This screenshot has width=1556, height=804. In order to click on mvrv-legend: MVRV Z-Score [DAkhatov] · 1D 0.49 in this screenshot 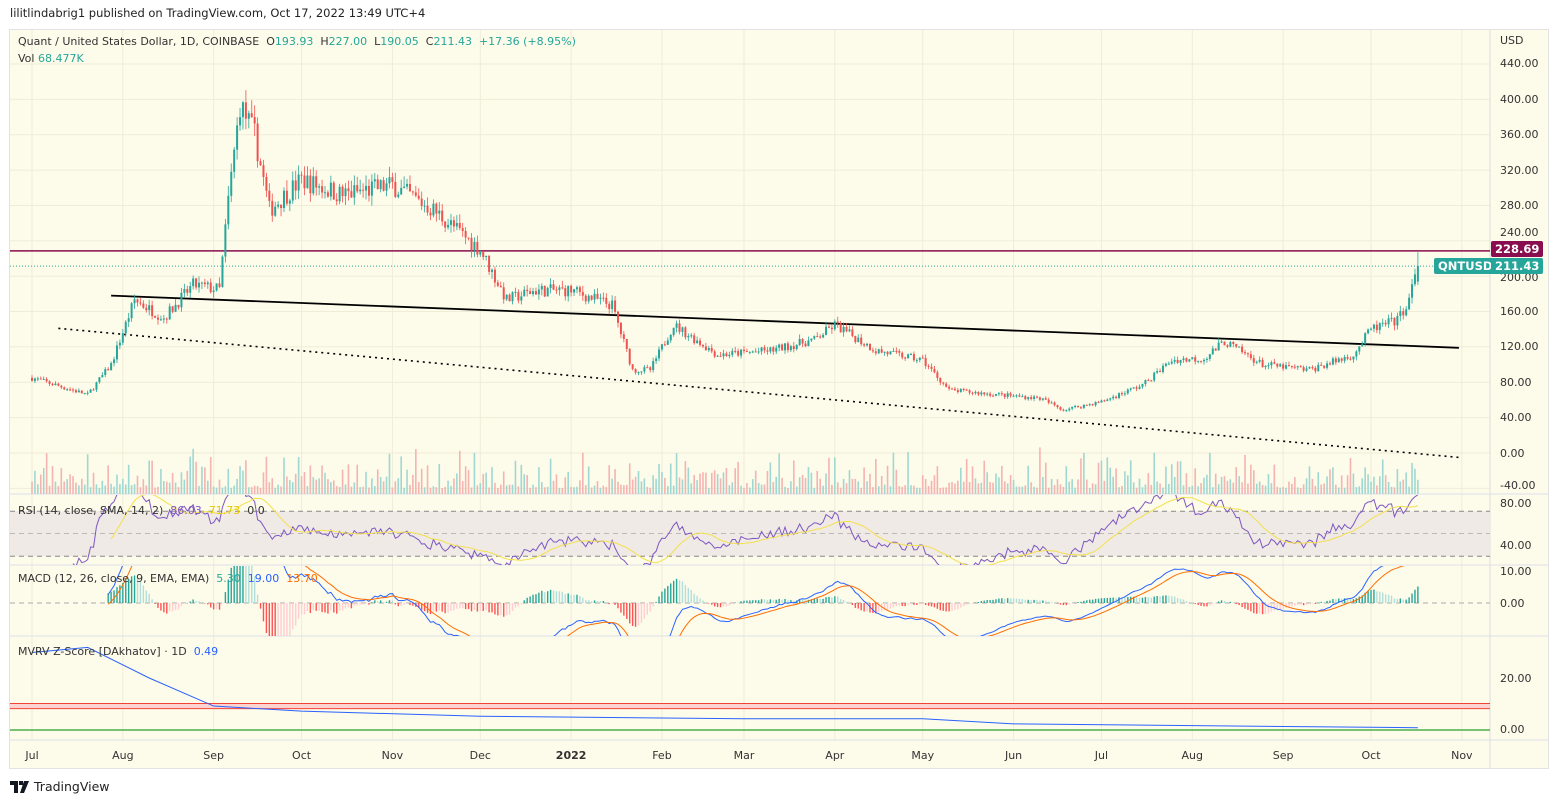, I will do `click(118, 651)`.